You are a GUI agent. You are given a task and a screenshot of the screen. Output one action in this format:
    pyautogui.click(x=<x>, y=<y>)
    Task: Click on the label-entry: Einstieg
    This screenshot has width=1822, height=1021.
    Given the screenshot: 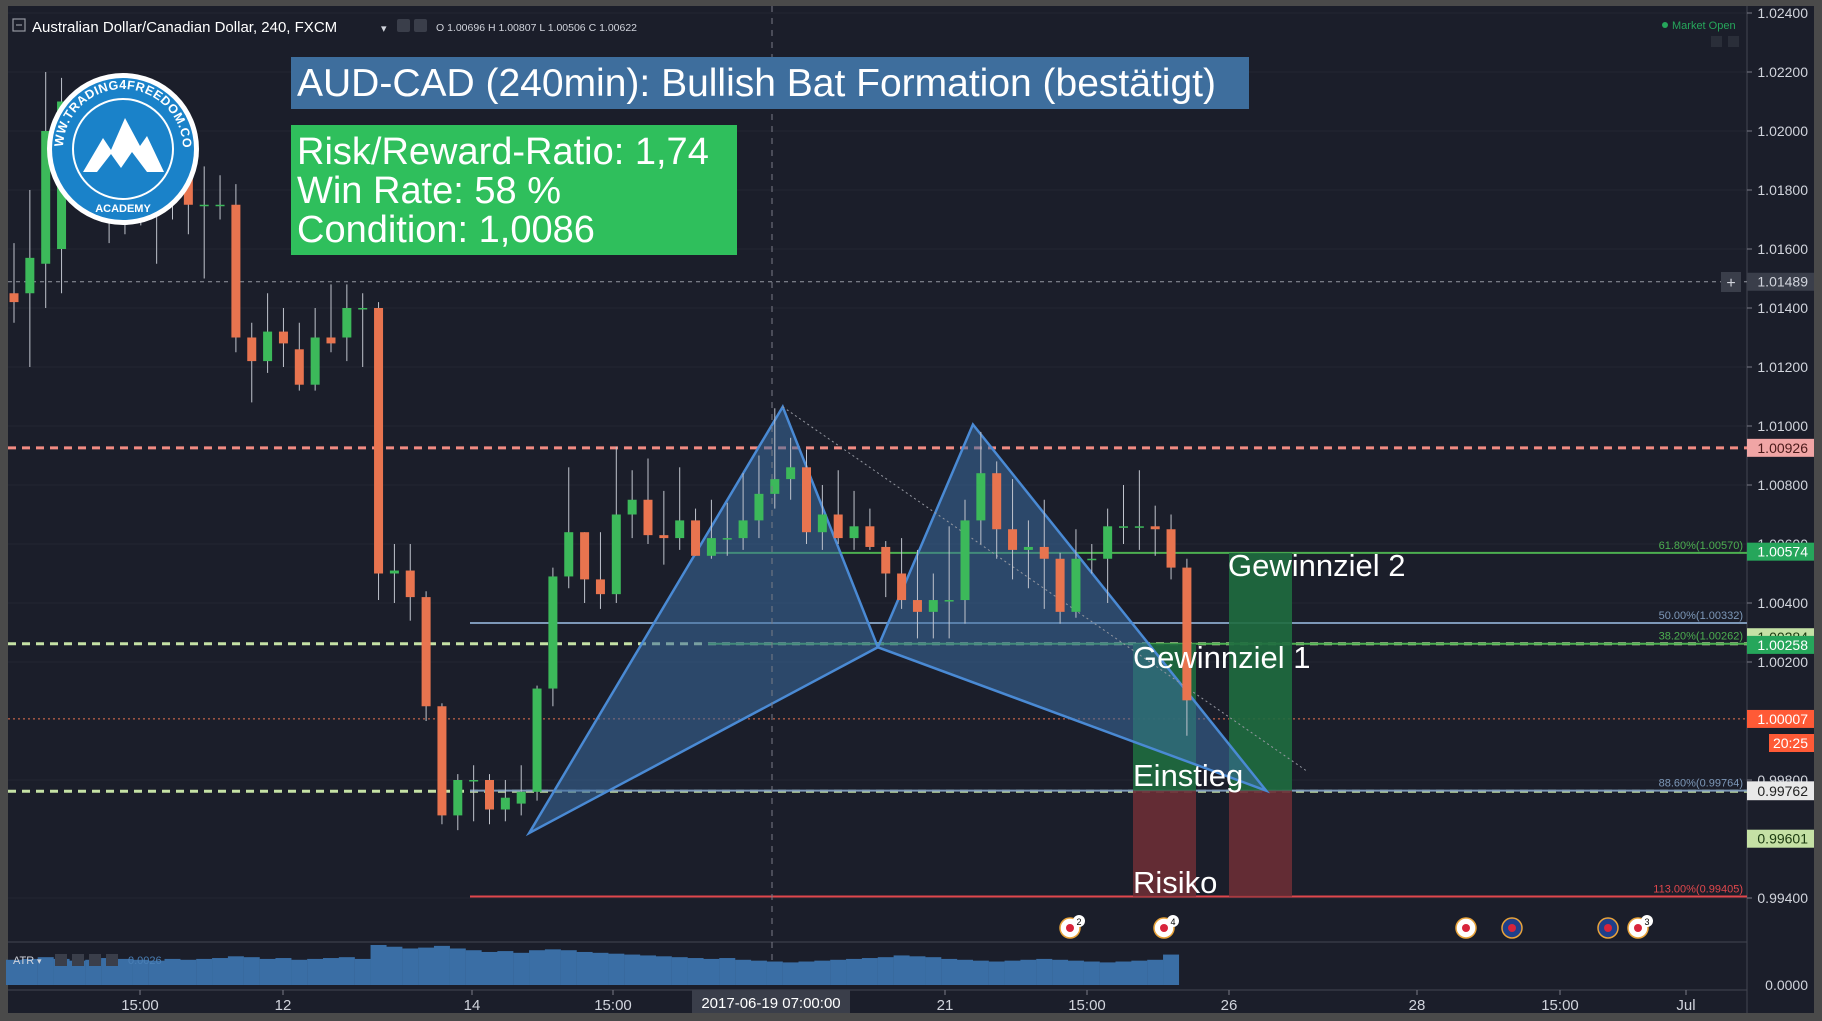 What is the action you would take?
    pyautogui.click(x=1188, y=775)
    